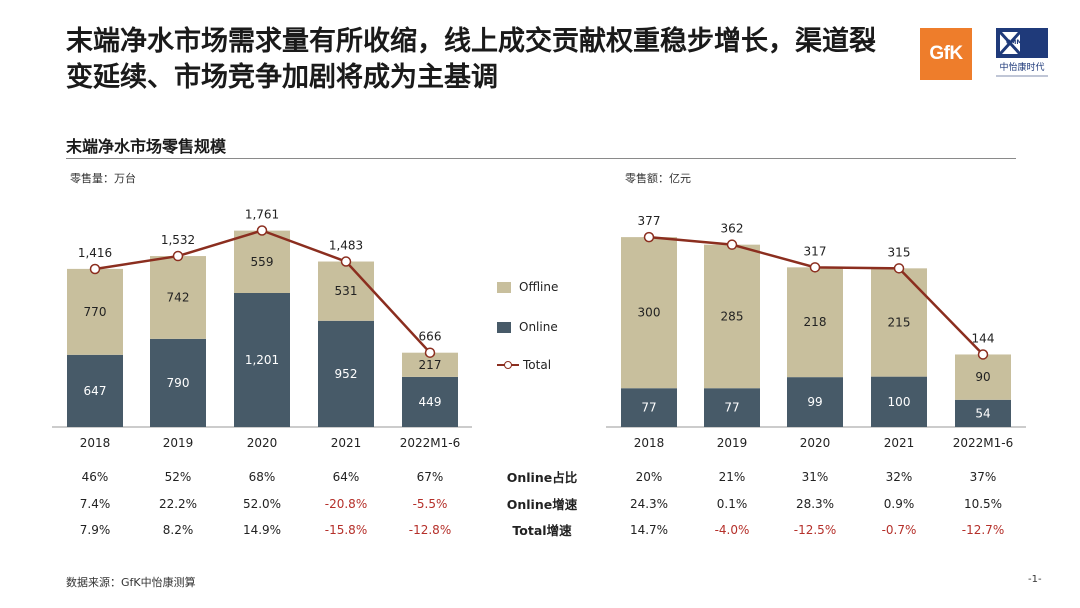  I want to click on left-label-online-1: 790, so click(178, 383).